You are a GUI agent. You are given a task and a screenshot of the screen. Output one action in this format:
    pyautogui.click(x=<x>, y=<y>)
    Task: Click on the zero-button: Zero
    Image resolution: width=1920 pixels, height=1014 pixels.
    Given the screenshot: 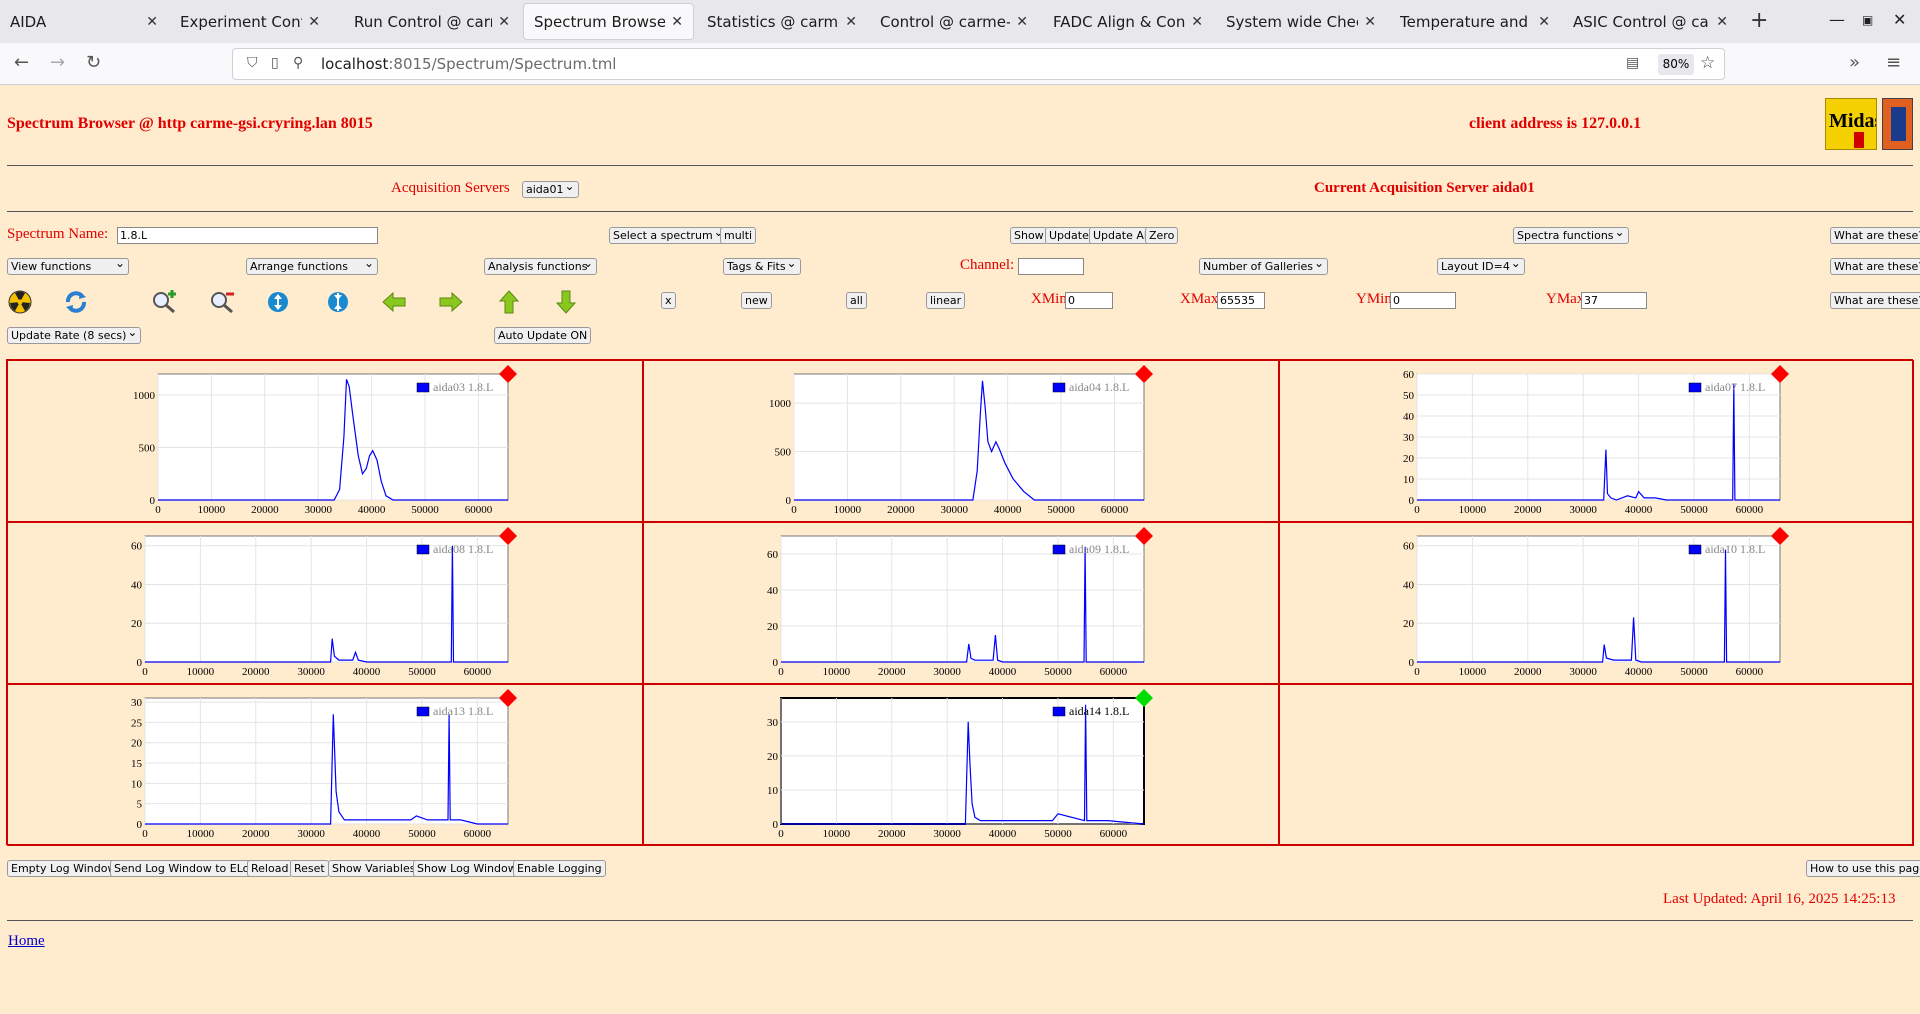 What is the action you would take?
    pyautogui.click(x=1162, y=235)
    